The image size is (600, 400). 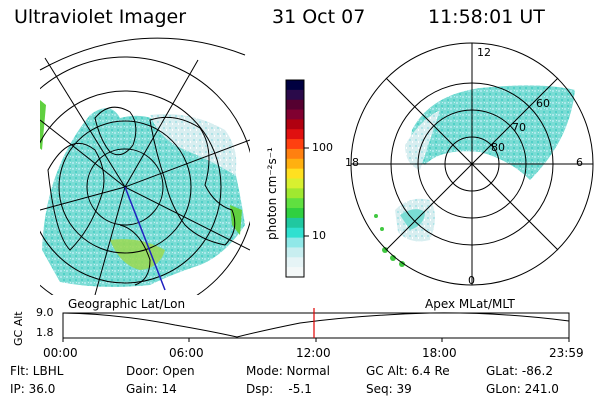 What do you see at coordinates (160, 371) in the screenshot?
I see `info-door: Door: Open` at bounding box center [160, 371].